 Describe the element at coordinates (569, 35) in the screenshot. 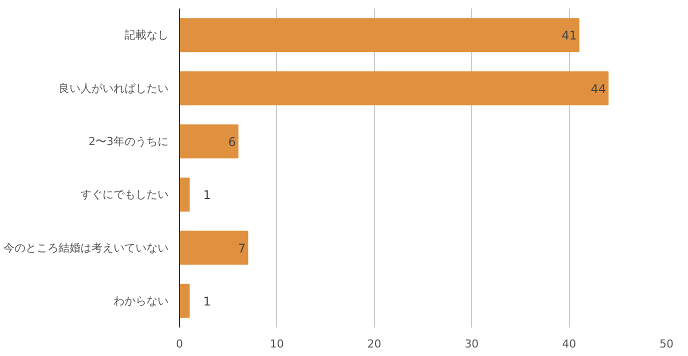

I see `data-label: 41` at that location.